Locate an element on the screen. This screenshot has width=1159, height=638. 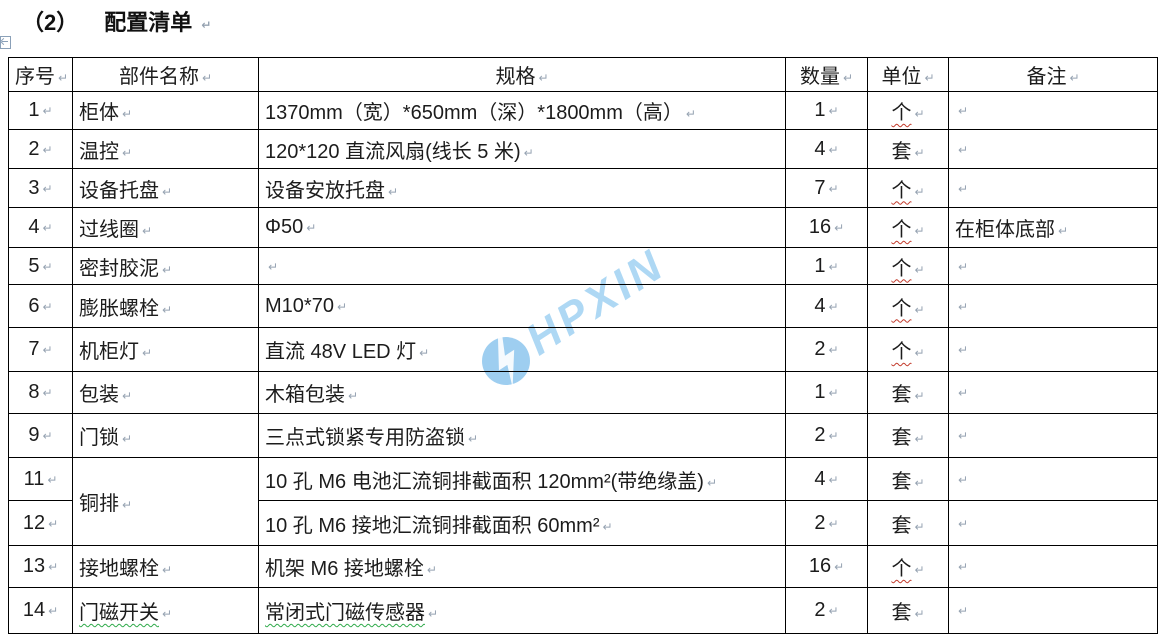
cell-qty: 16 ↵ is located at coordinates (826, 566).